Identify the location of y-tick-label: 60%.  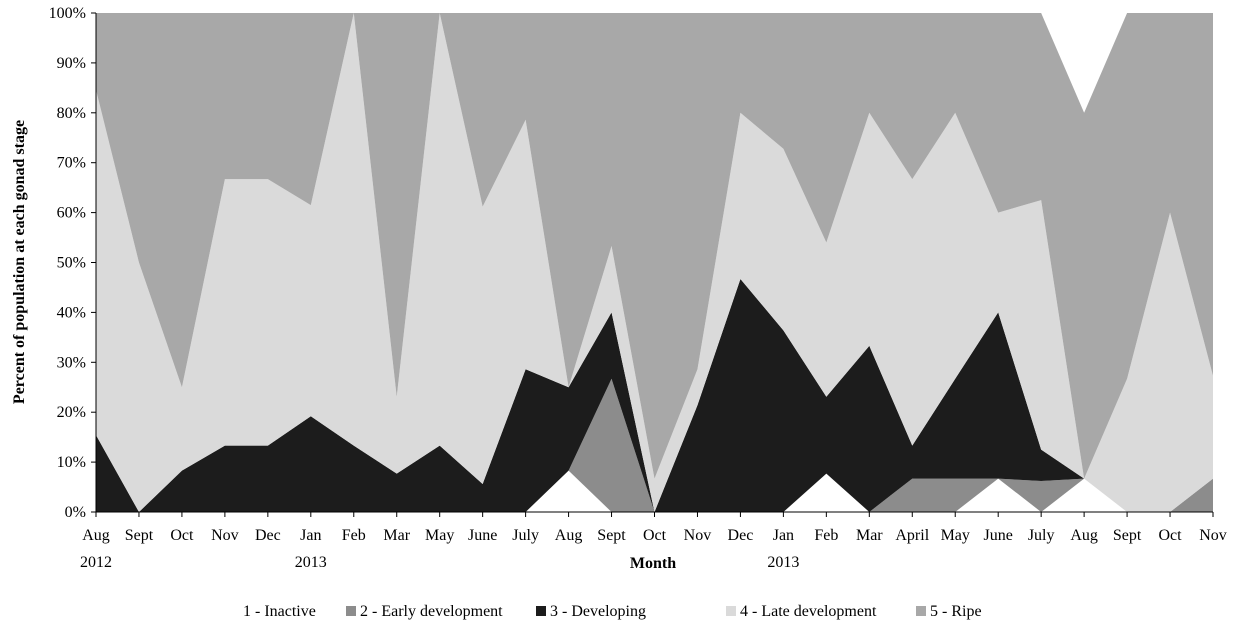
(71, 213).